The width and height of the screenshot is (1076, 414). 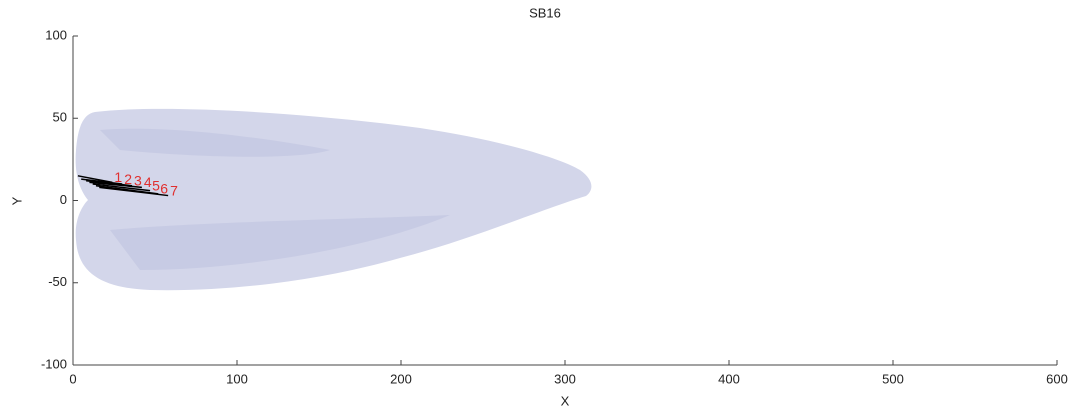 What do you see at coordinates (156, 185) in the screenshot?
I see `end-label: 5` at bounding box center [156, 185].